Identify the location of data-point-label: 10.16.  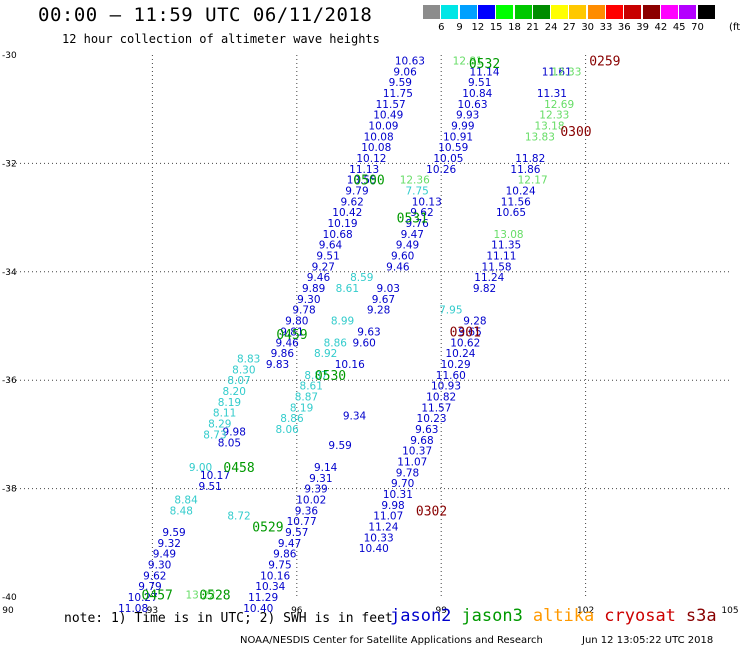
(350, 365).